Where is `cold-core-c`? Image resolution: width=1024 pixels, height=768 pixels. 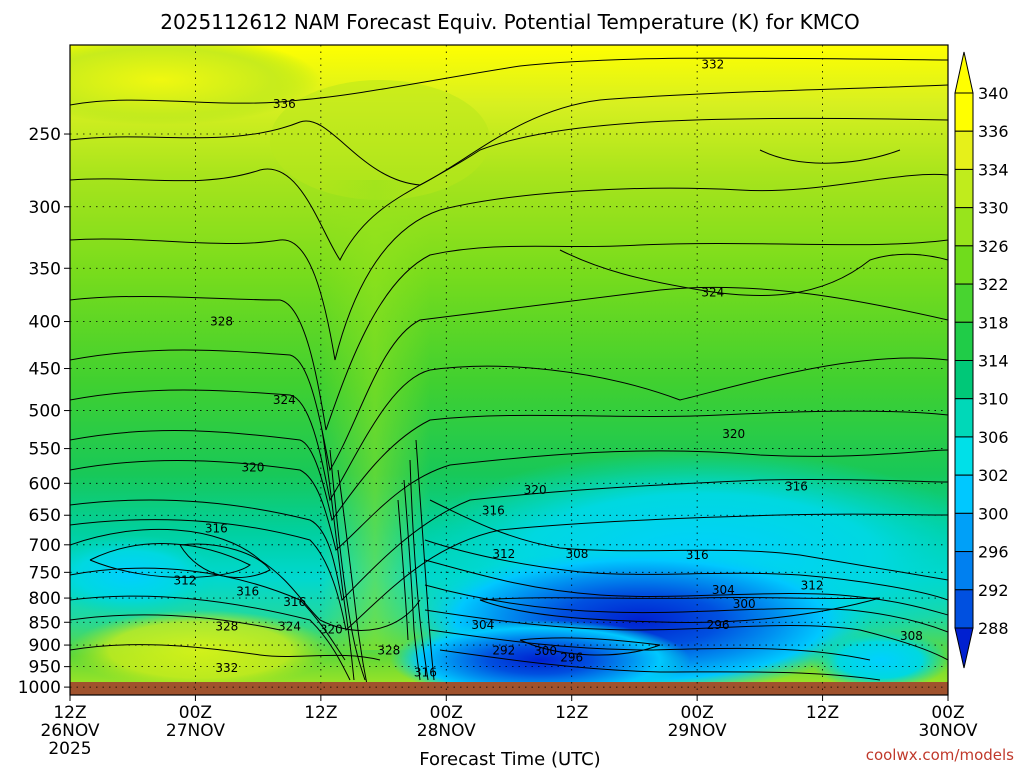
cold-core-c is located at coordinates (879, 660).